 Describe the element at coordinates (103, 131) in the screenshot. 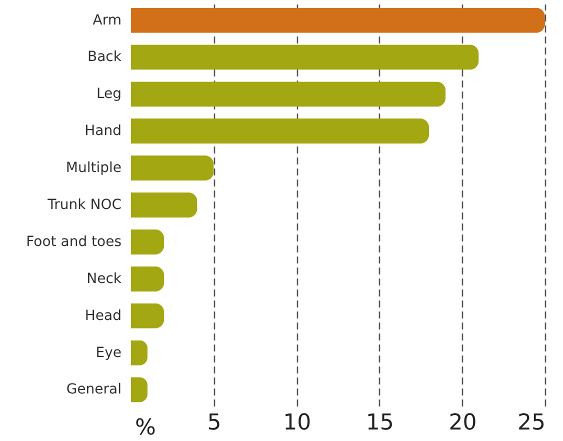

I see `y-tick-label: Hand` at that location.